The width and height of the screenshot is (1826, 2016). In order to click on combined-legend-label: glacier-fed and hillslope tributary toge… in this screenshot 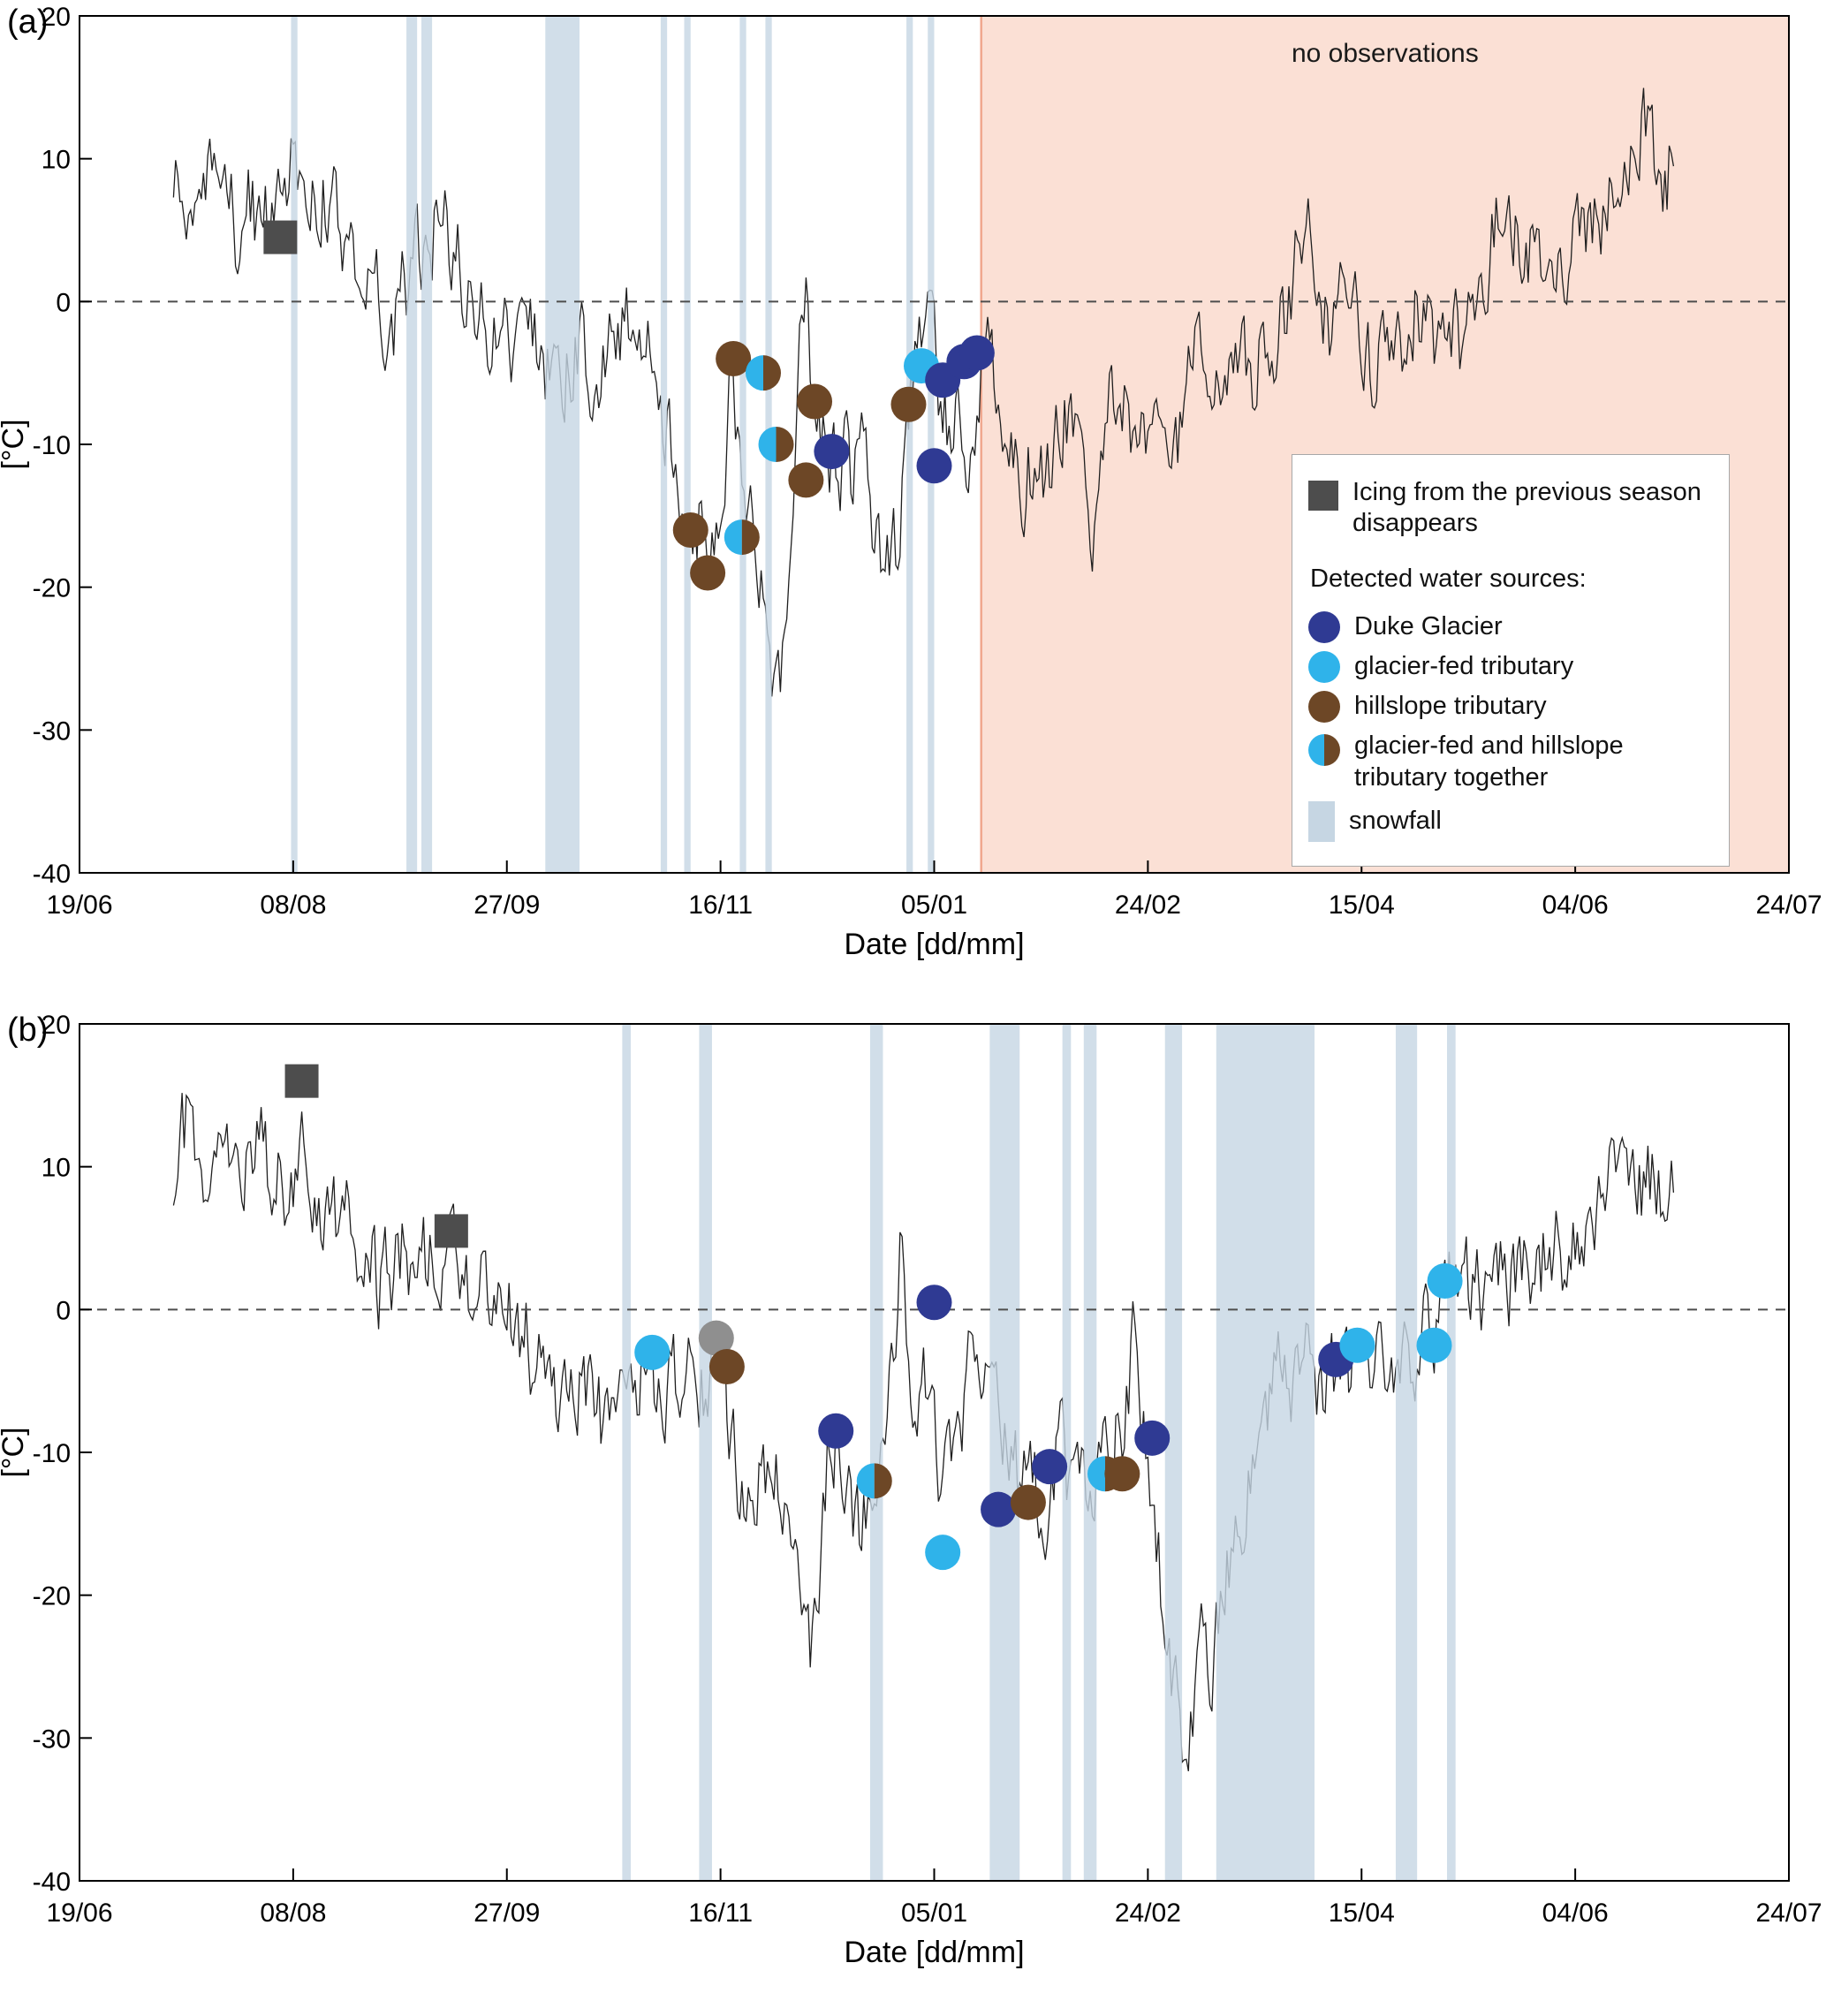, I will do `click(1489, 761)`.